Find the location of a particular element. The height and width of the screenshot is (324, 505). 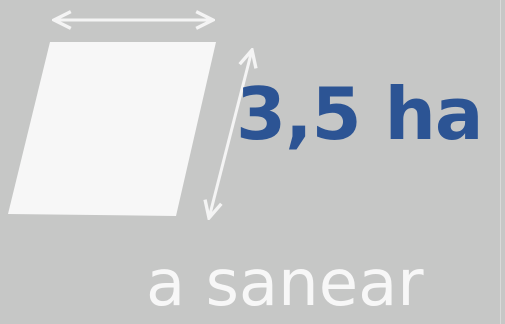

area-value: 3,5 ha is located at coordinates (359, 114).